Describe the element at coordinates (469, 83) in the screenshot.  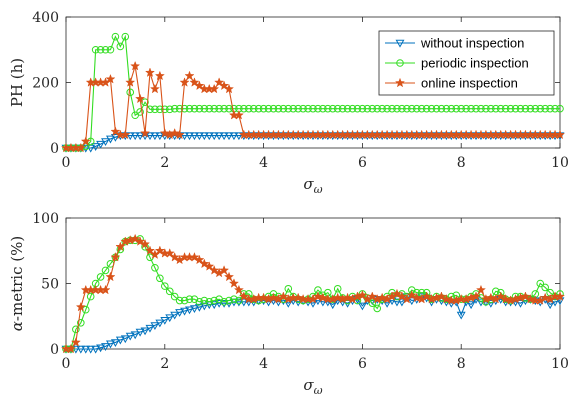
I see `legend-label-online-inspection: online inspection` at that location.